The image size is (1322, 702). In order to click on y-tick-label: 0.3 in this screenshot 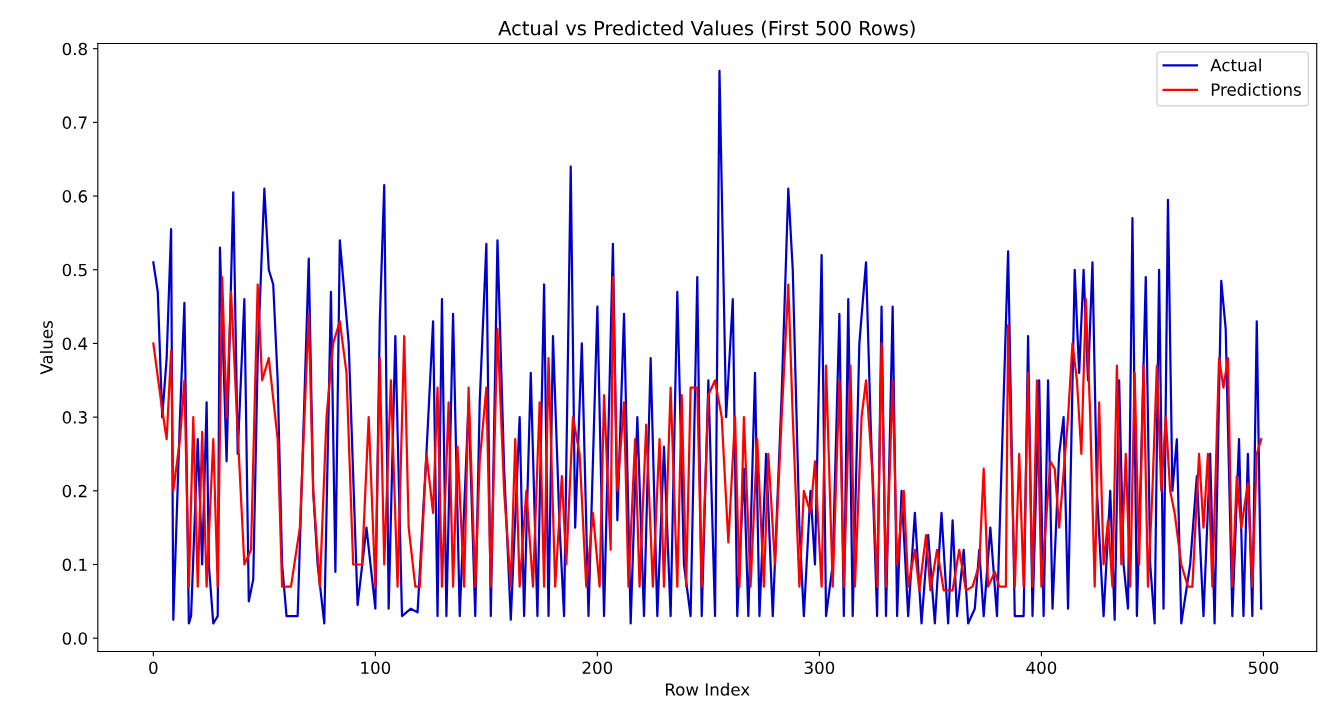, I will do `click(74, 417)`.